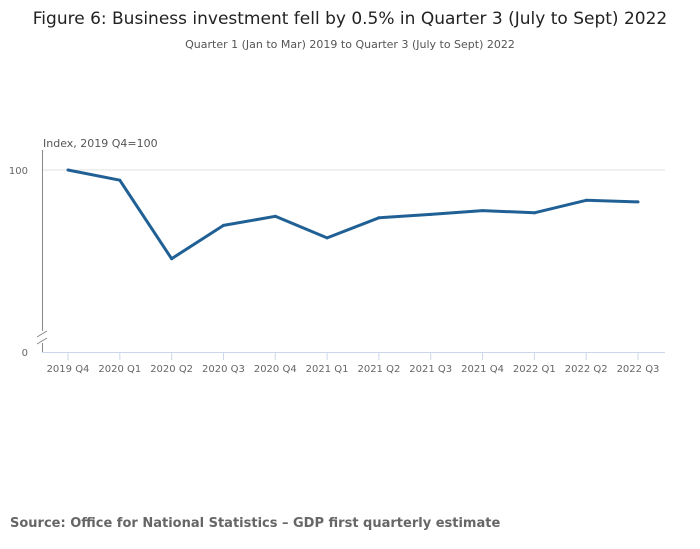 Image resolution: width=700 pixels, height=549 pixels. I want to click on data-point-2020-q3, so click(223, 225).